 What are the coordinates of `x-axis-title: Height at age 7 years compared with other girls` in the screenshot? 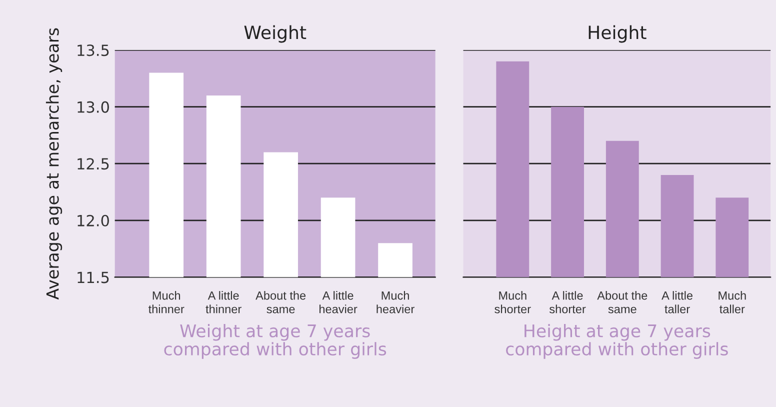 It's located at (617, 341).